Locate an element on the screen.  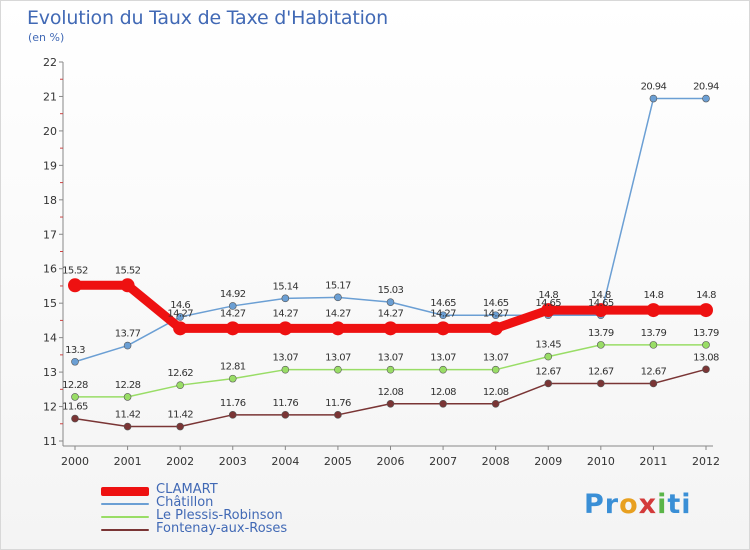
y-tick-label: 17 is located at coordinates (50, 234).